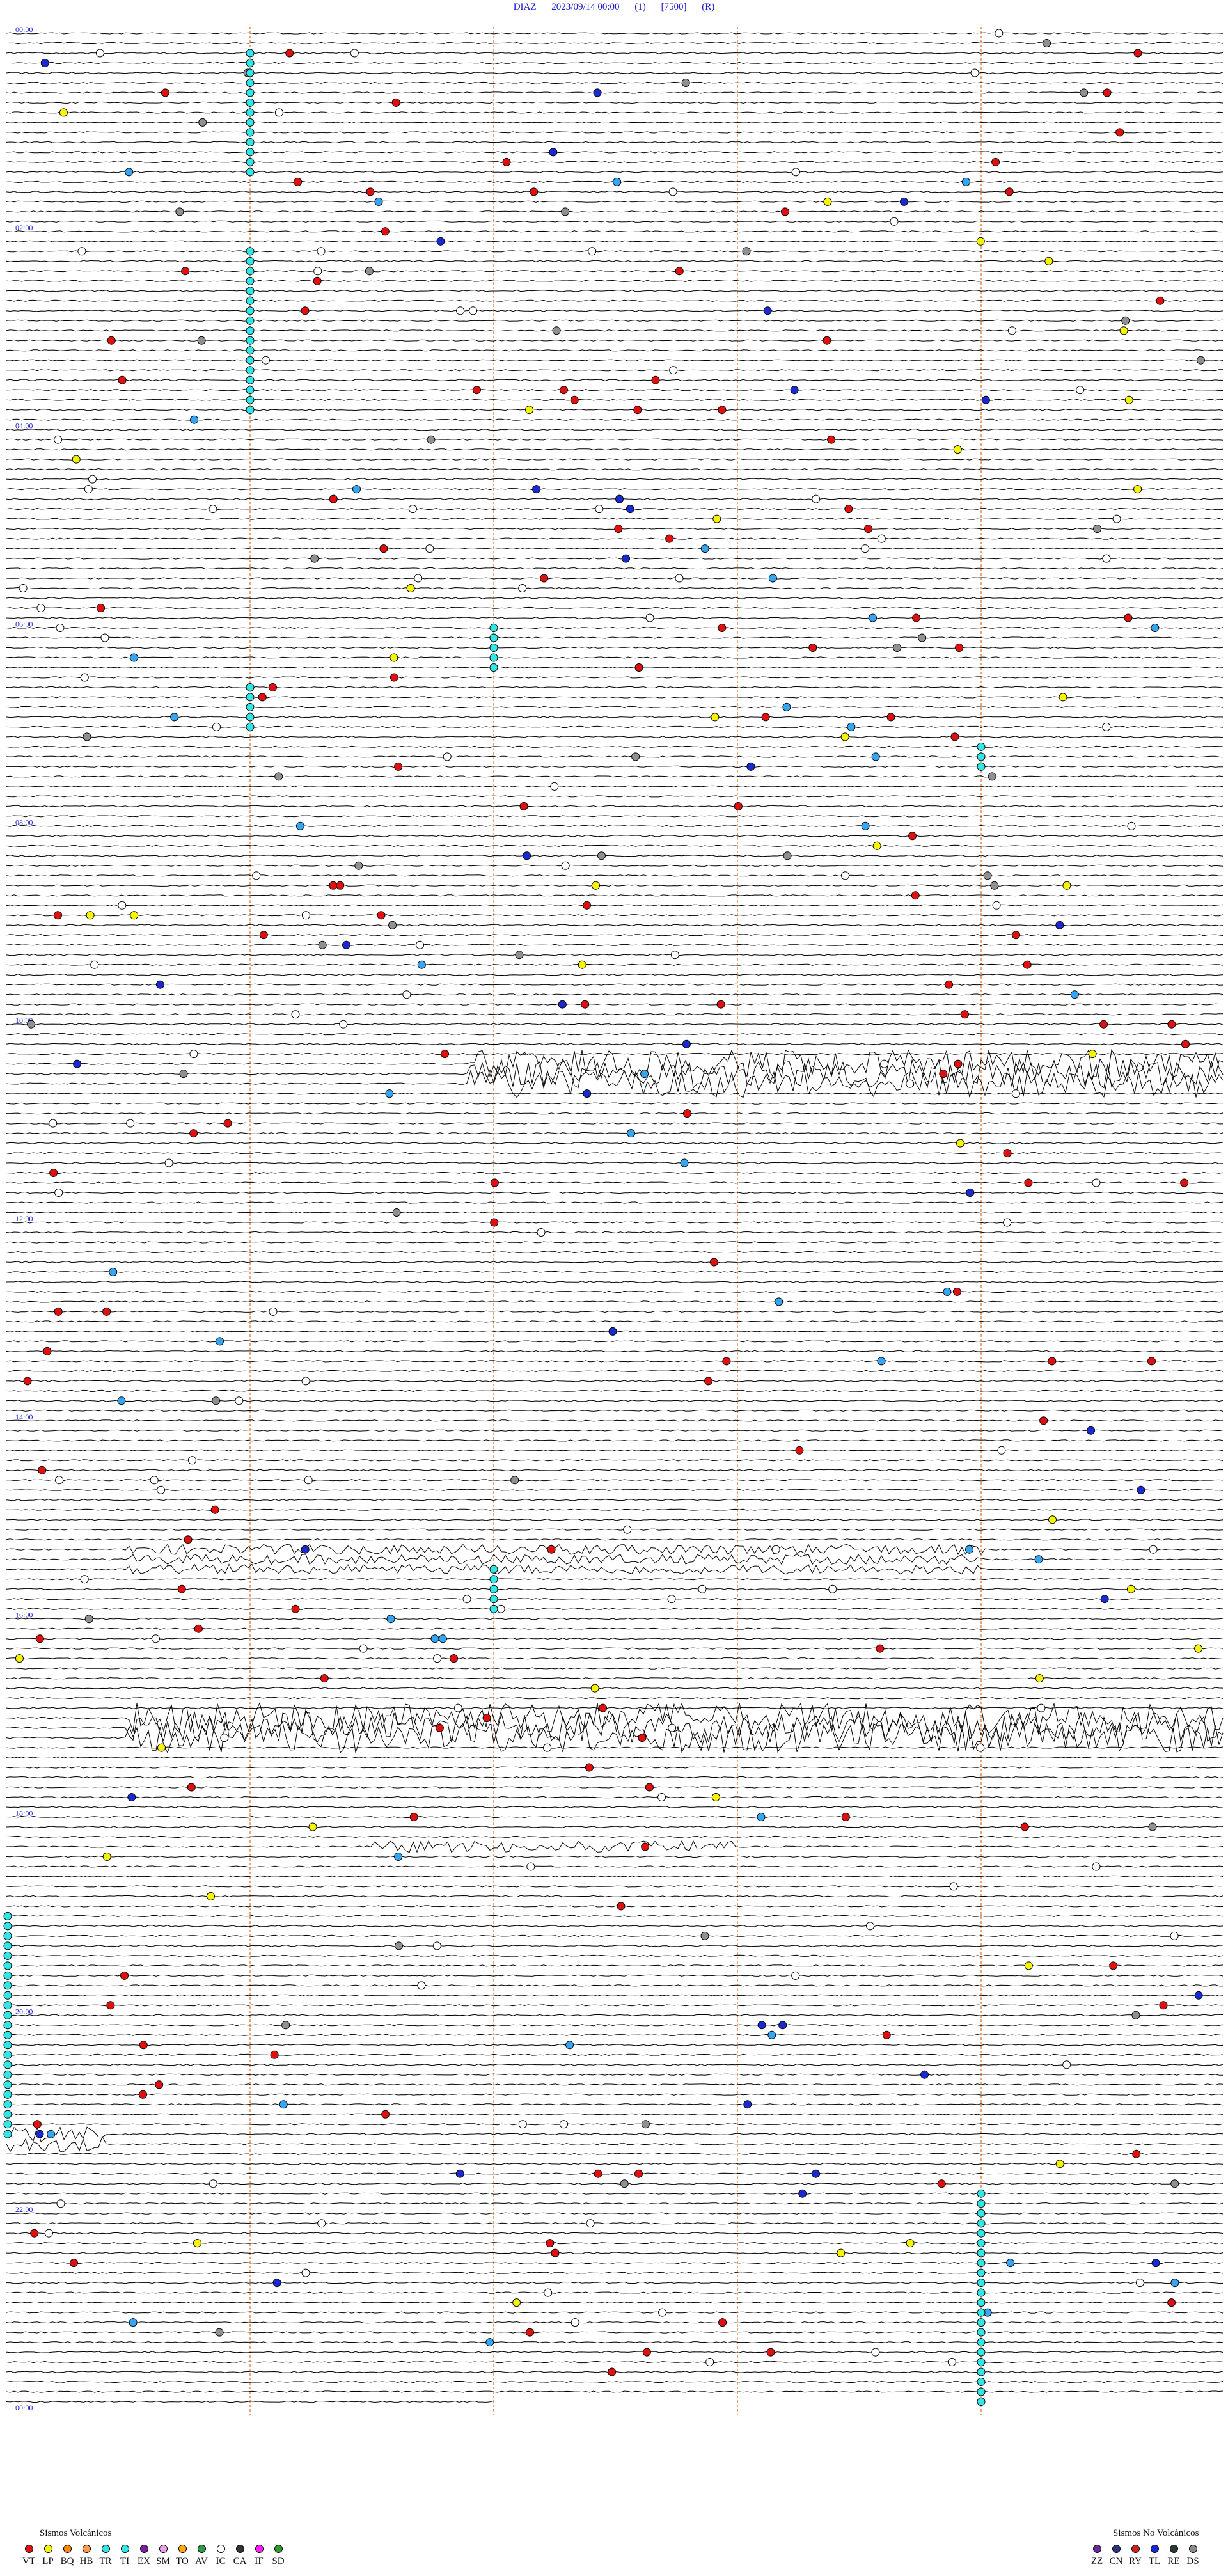  Describe the element at coordinates (67, 2561) in the screenshot. I see `legend-code-label: BQ` at that location.